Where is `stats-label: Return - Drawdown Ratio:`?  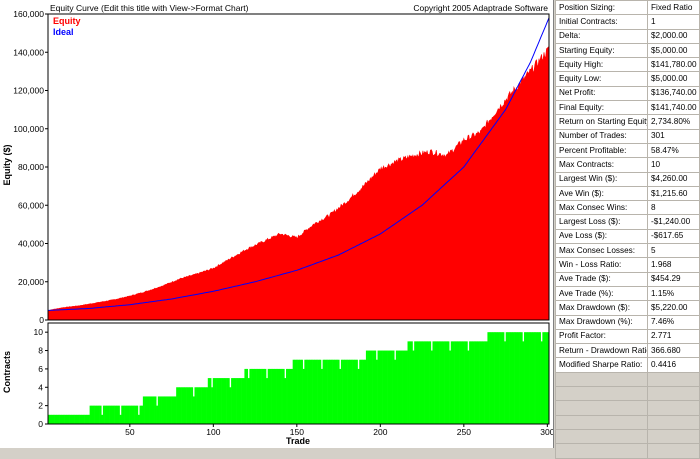
stats-label: Return - Drawdown Ratio: is located at coordinates (601, 351).